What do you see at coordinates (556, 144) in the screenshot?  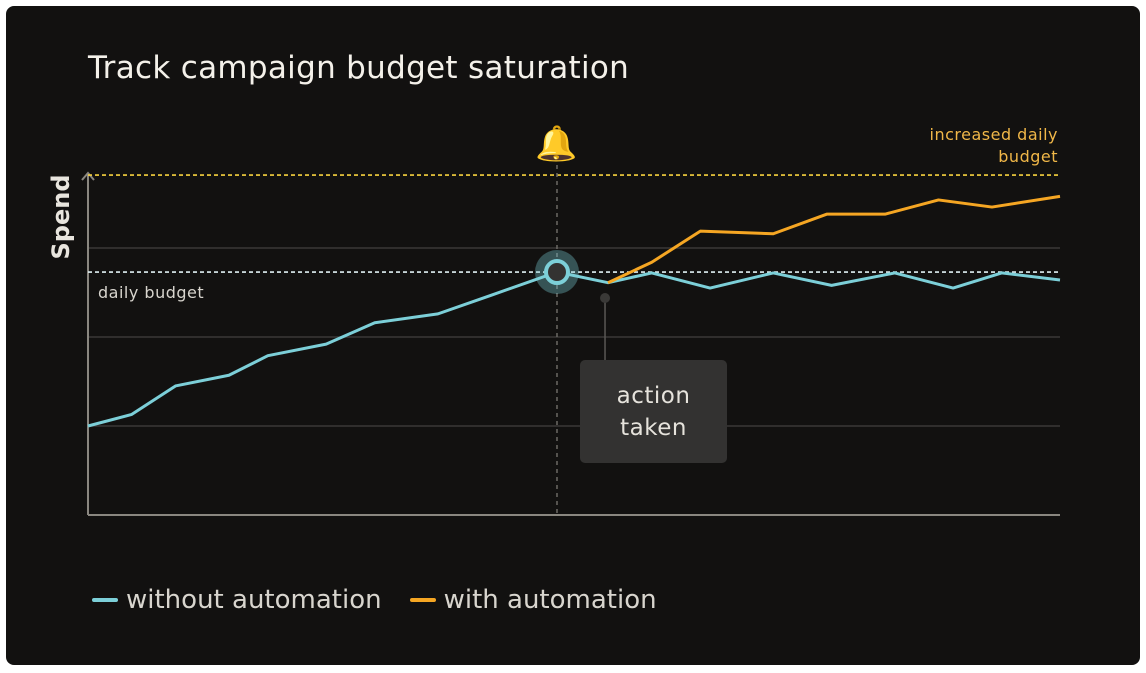 I see `bell-icon: 🔔` at bounding box center [556, 144].